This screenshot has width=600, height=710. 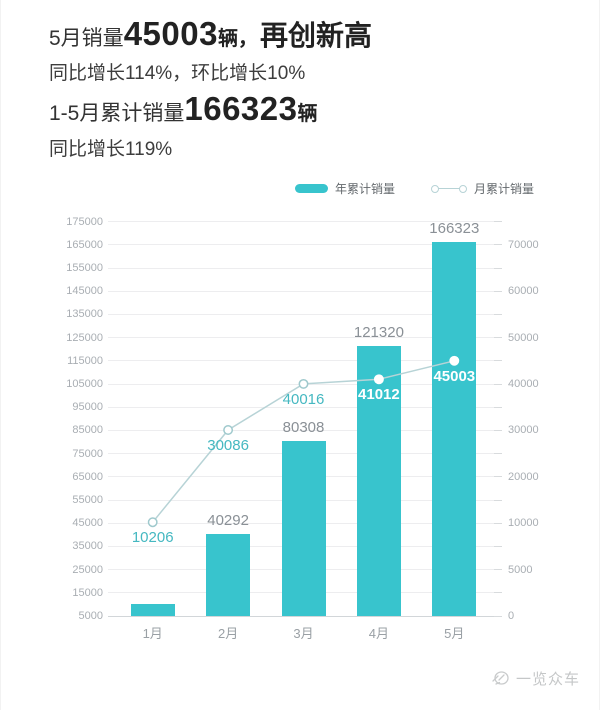 I want to click on y-axis-label-left: 25000, so click(x=87, y=569).